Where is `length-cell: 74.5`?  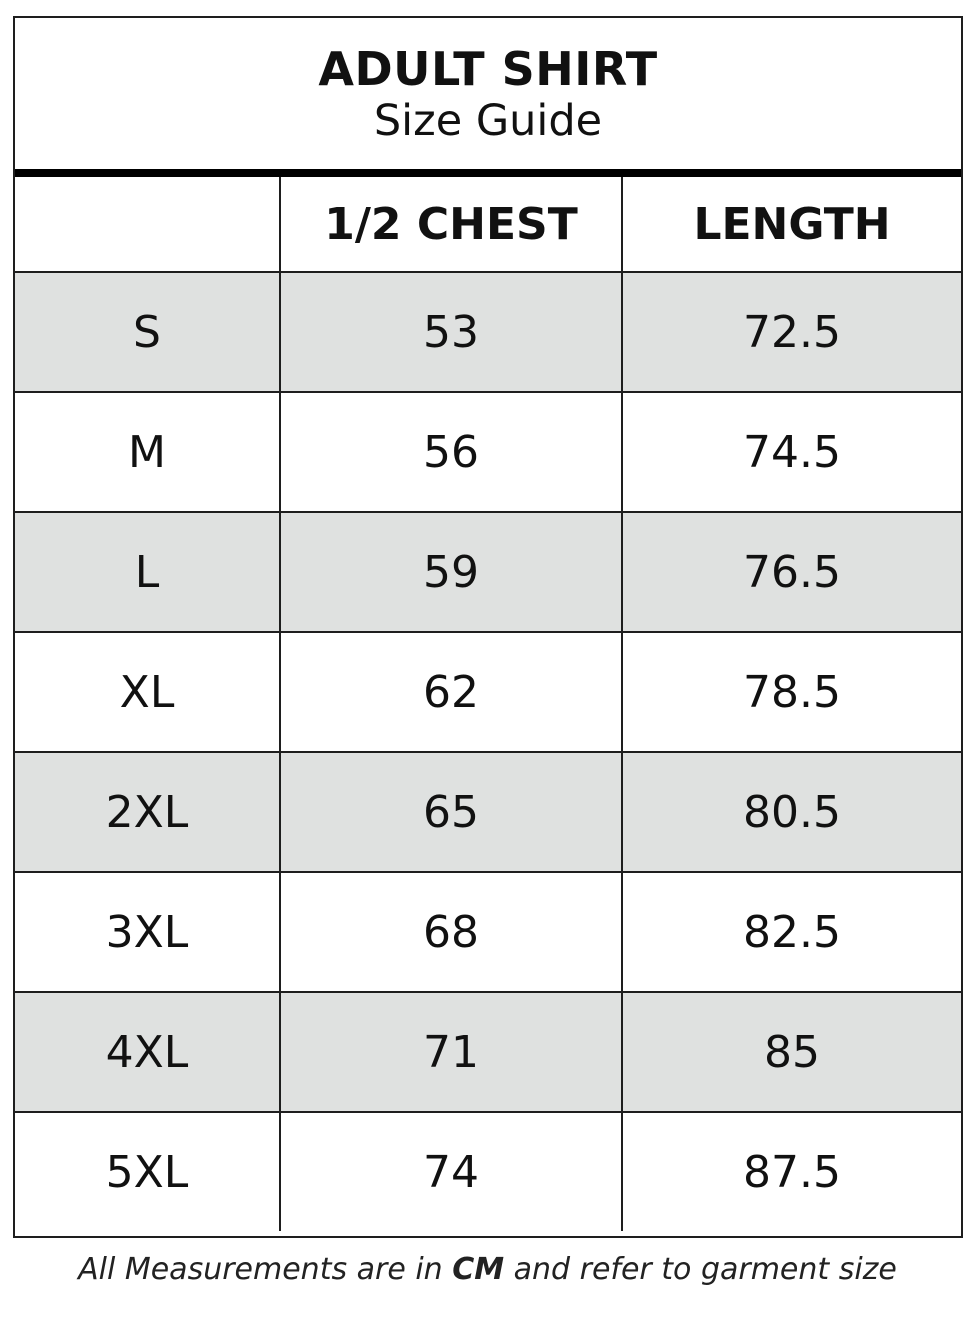 length-cell: 74.5 is located at coordinates (791, 452).